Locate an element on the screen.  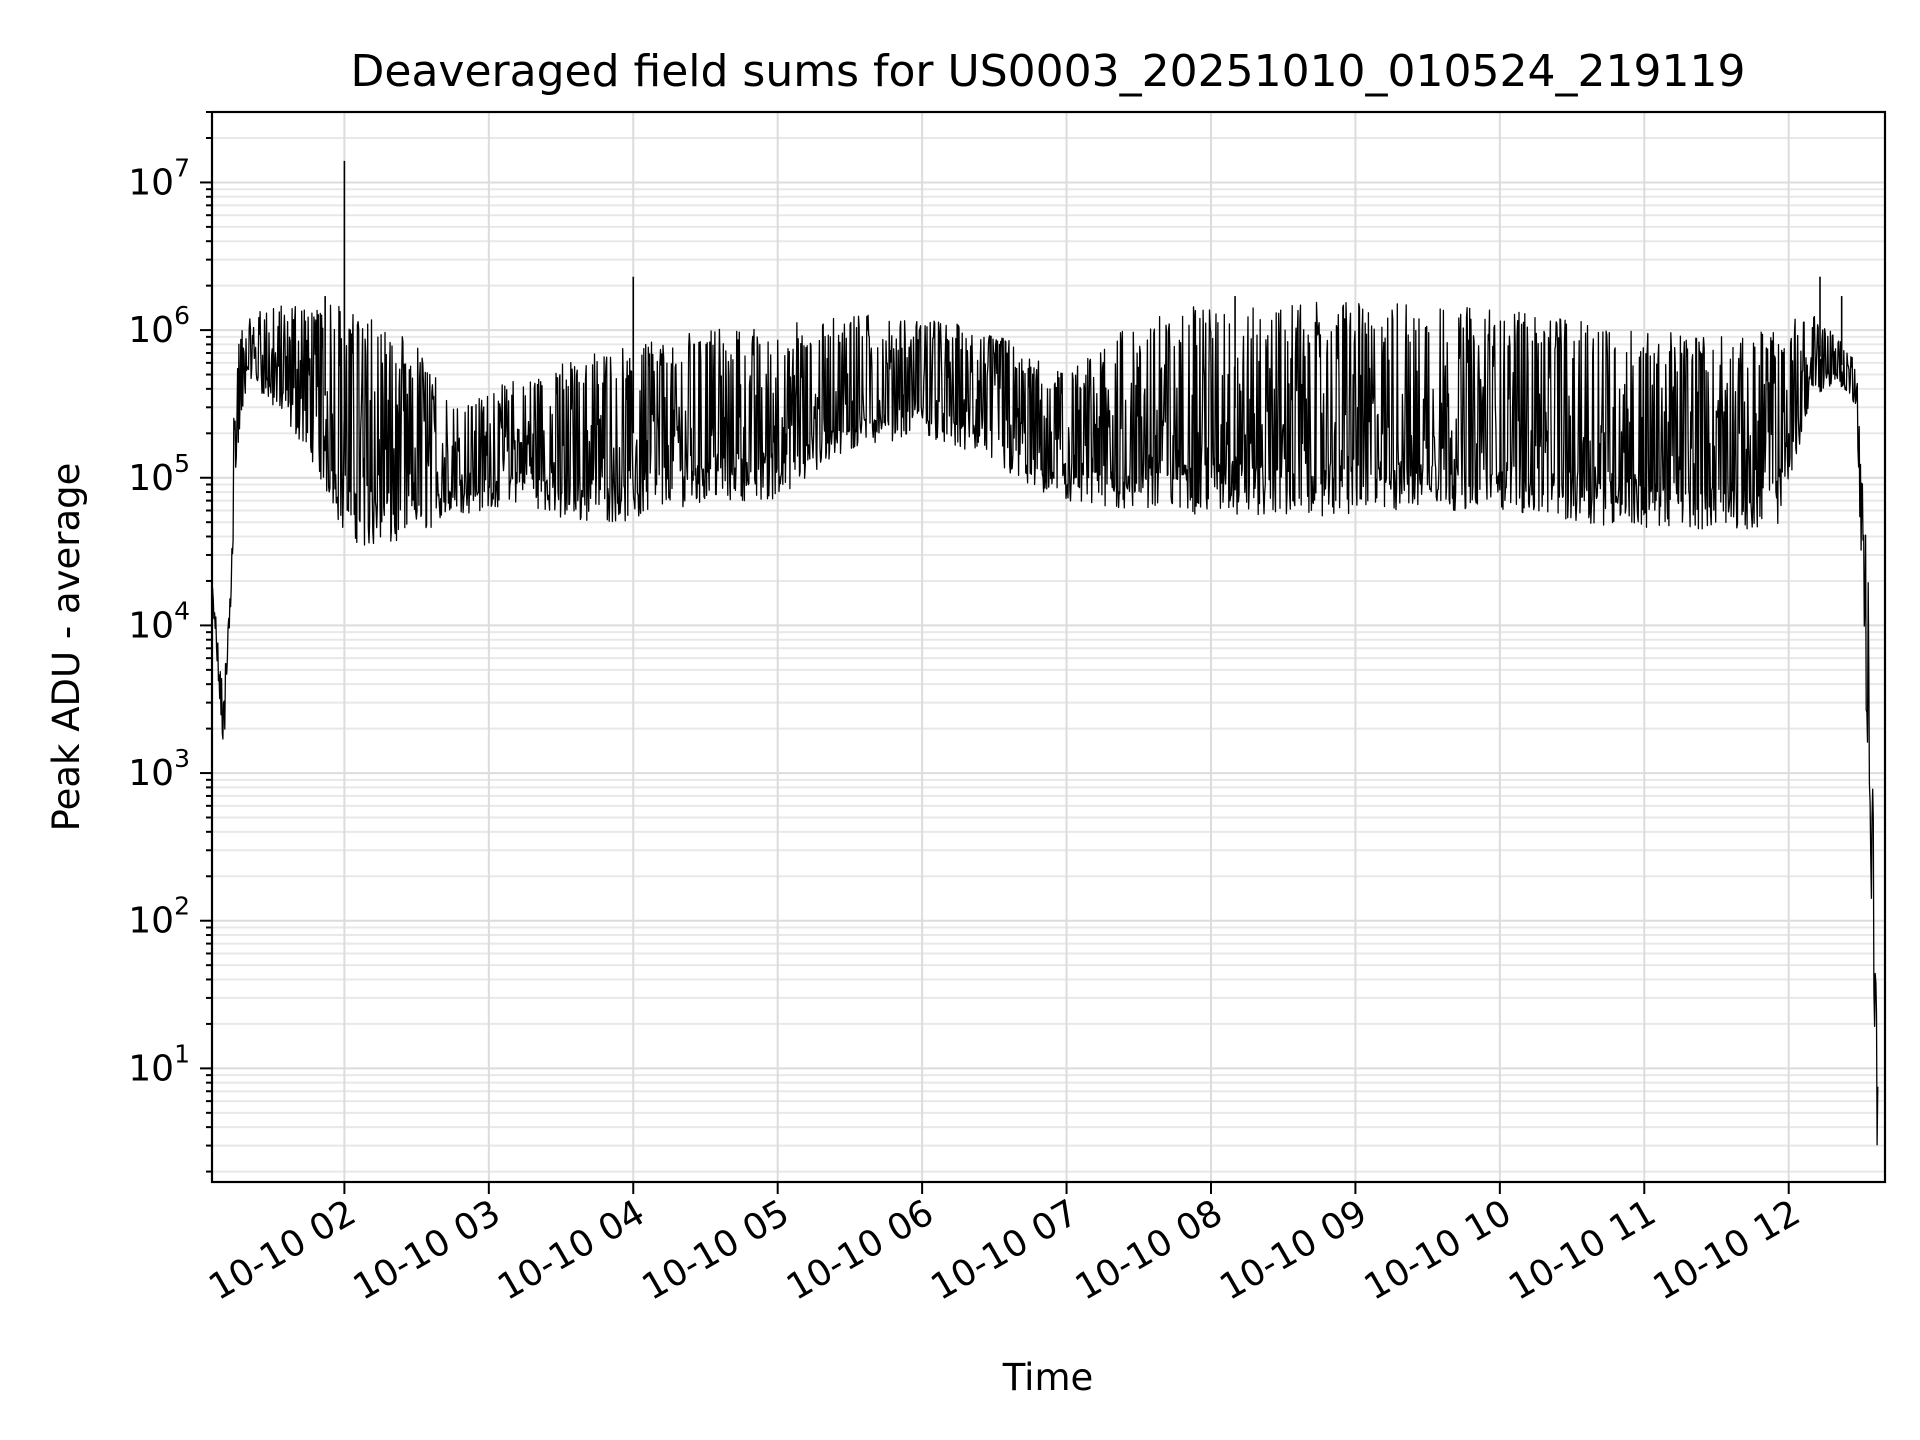
y-tick-label: 10¹ is located at coordinates (159, 1064).